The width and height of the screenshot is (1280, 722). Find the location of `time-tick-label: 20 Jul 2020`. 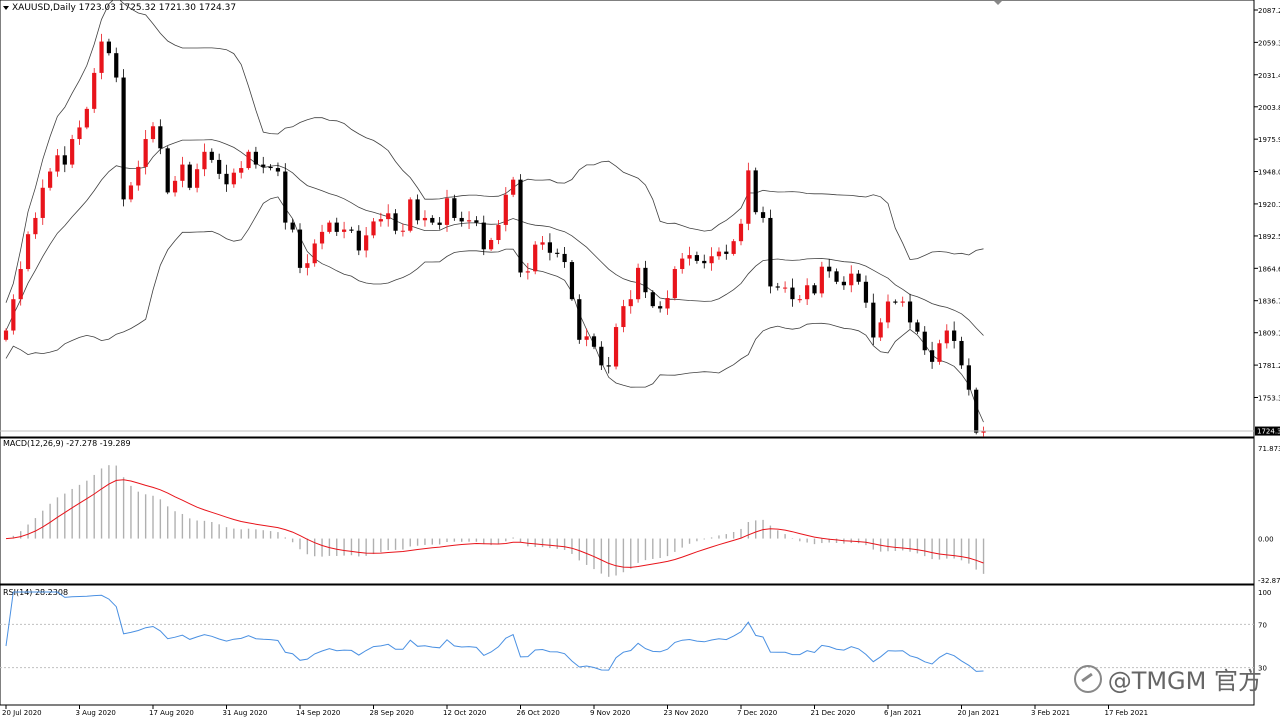

time-tick-label: 20 Jul 2020 is located at coordinates (22, 713).